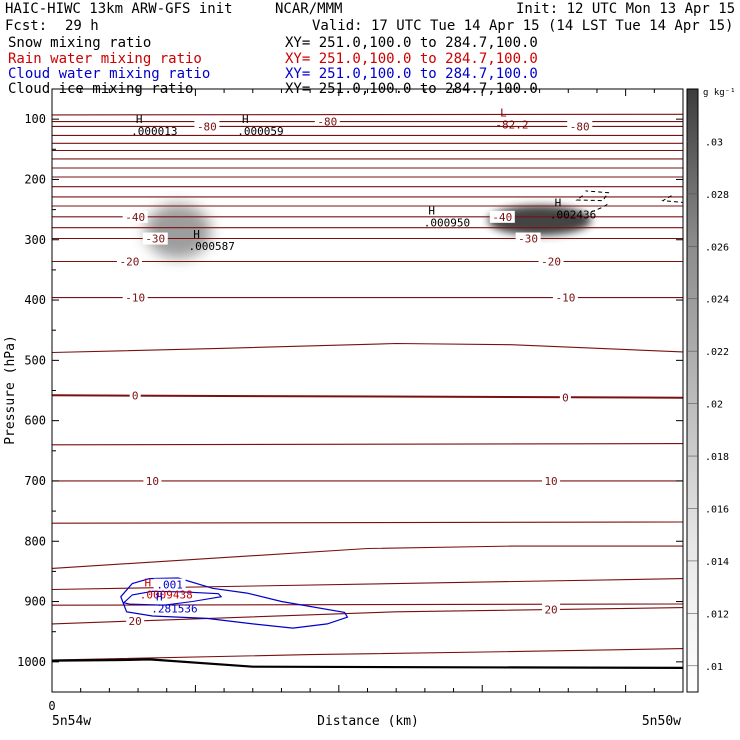 The image size is (740, 740). What do you see at coordinates (80, 43) in the screenshot?
I see `legend-snow-name: Snow mixing ratio` at bounding box center [80, 43].